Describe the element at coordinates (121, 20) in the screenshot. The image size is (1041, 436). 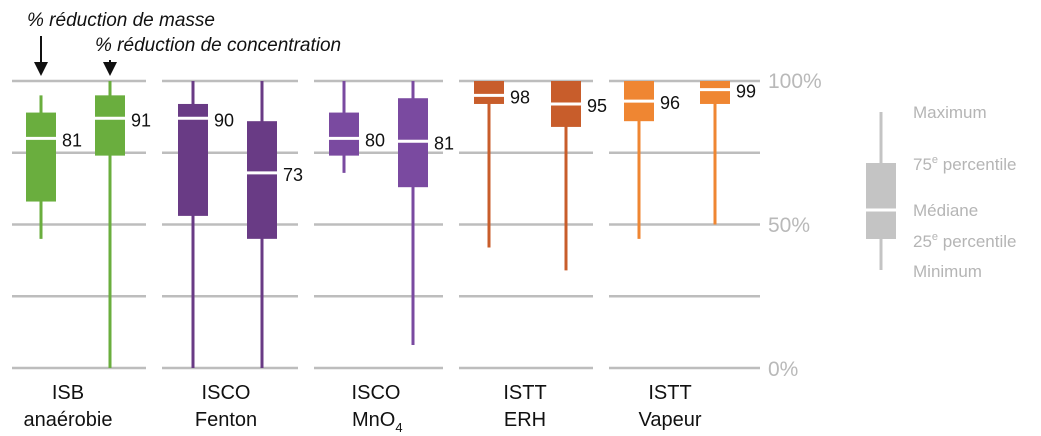
I see `mass-reduction-annotation: % réduction de masse` at that location.